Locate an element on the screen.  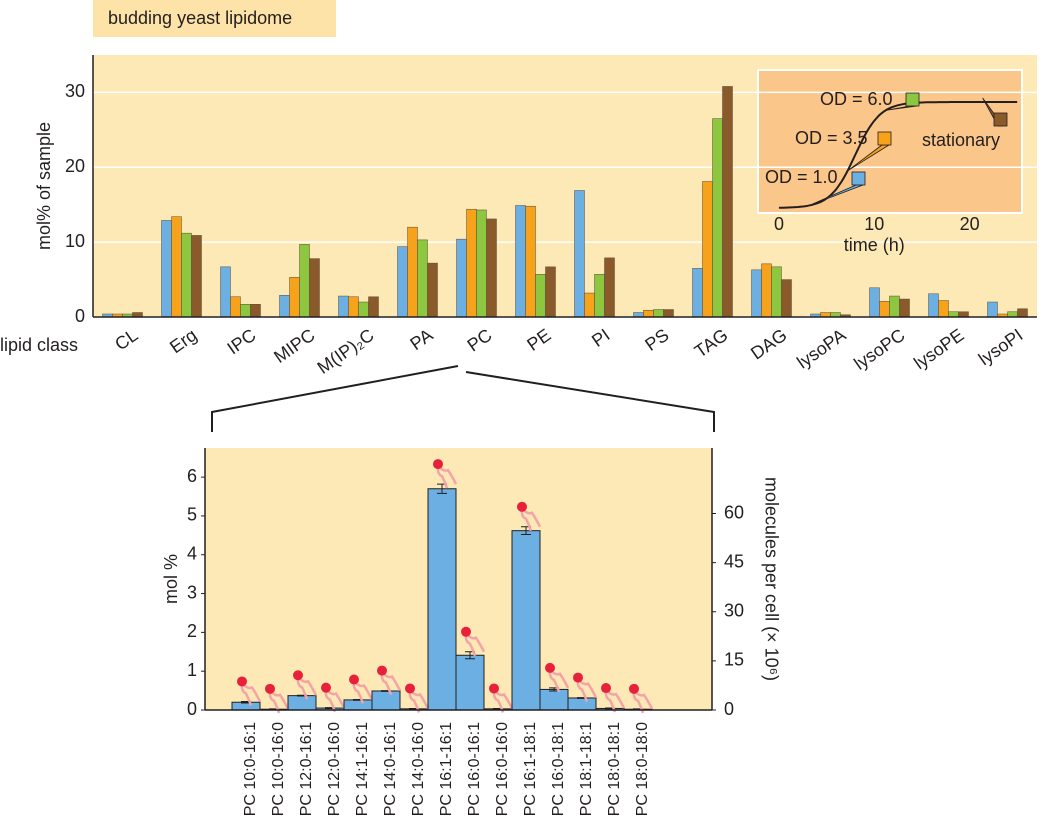
y-tick-label: 2 is located at coordinates (192, 631).